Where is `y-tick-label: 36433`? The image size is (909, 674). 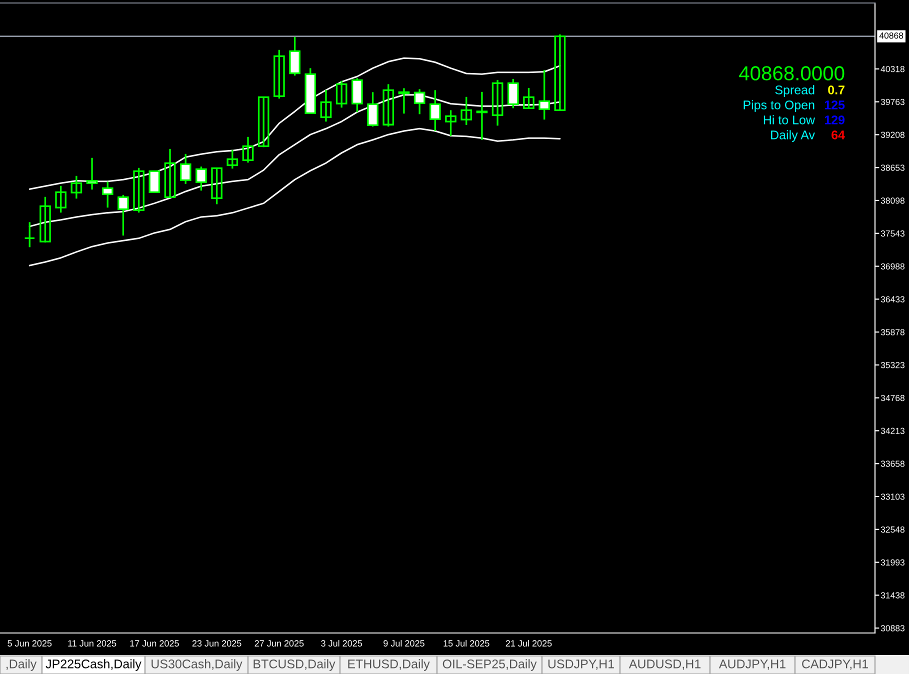 y-tick-label: 36433 is located at coordinates (892, 299).